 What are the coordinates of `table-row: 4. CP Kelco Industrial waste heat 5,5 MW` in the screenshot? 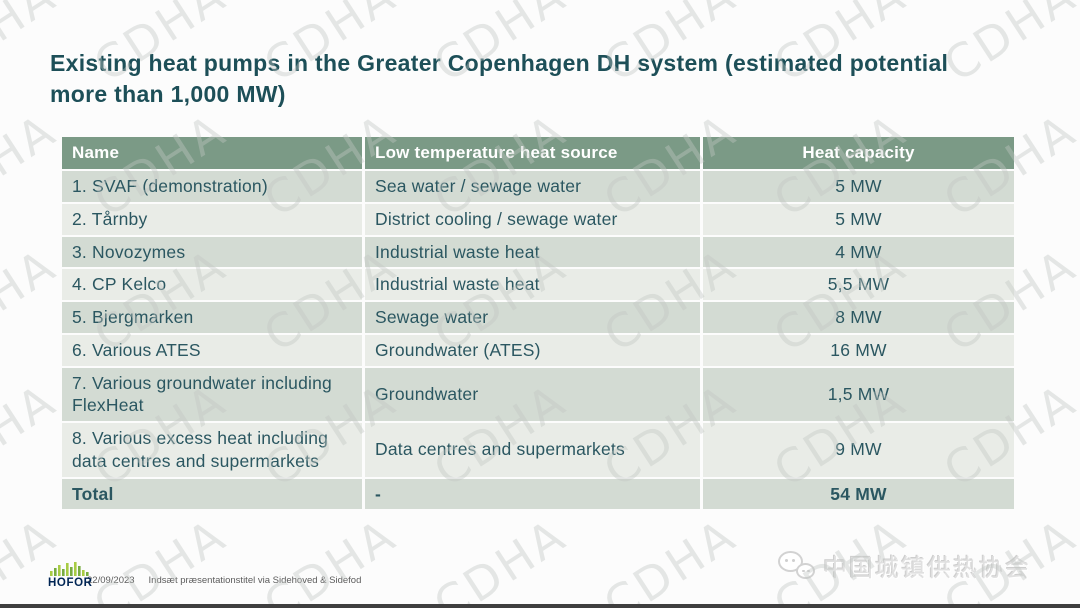 It's located at (539, 285).